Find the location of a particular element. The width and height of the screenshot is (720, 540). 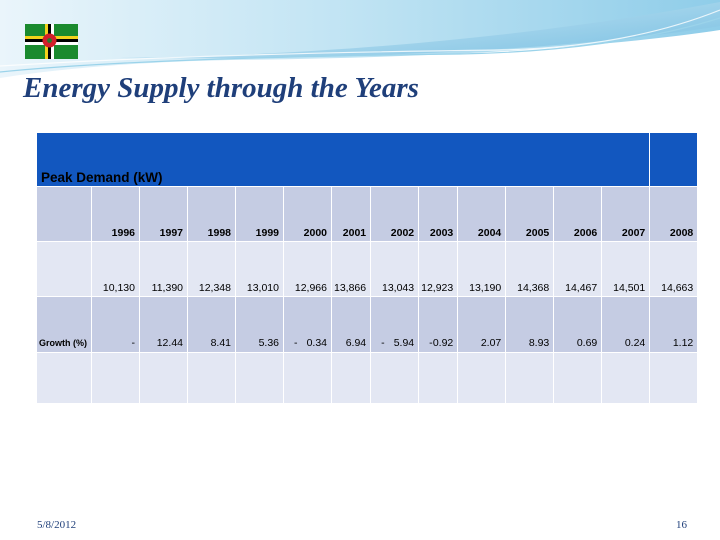

growth-value: 5.36 is located at coordinates (268, 343).